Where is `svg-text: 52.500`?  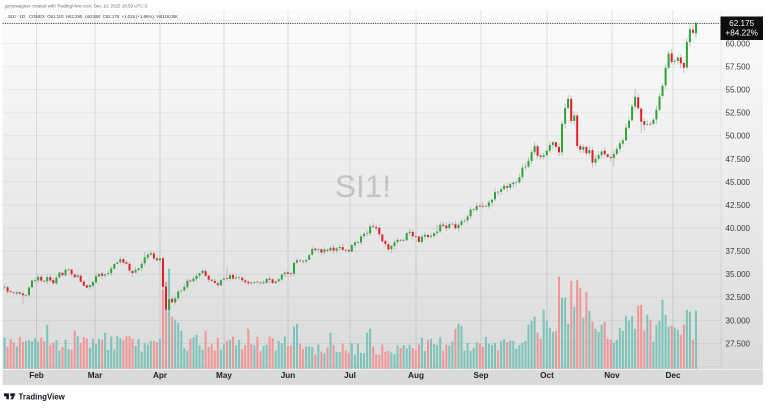
svg-text: 52.500 is located at coordinates (738, 113).